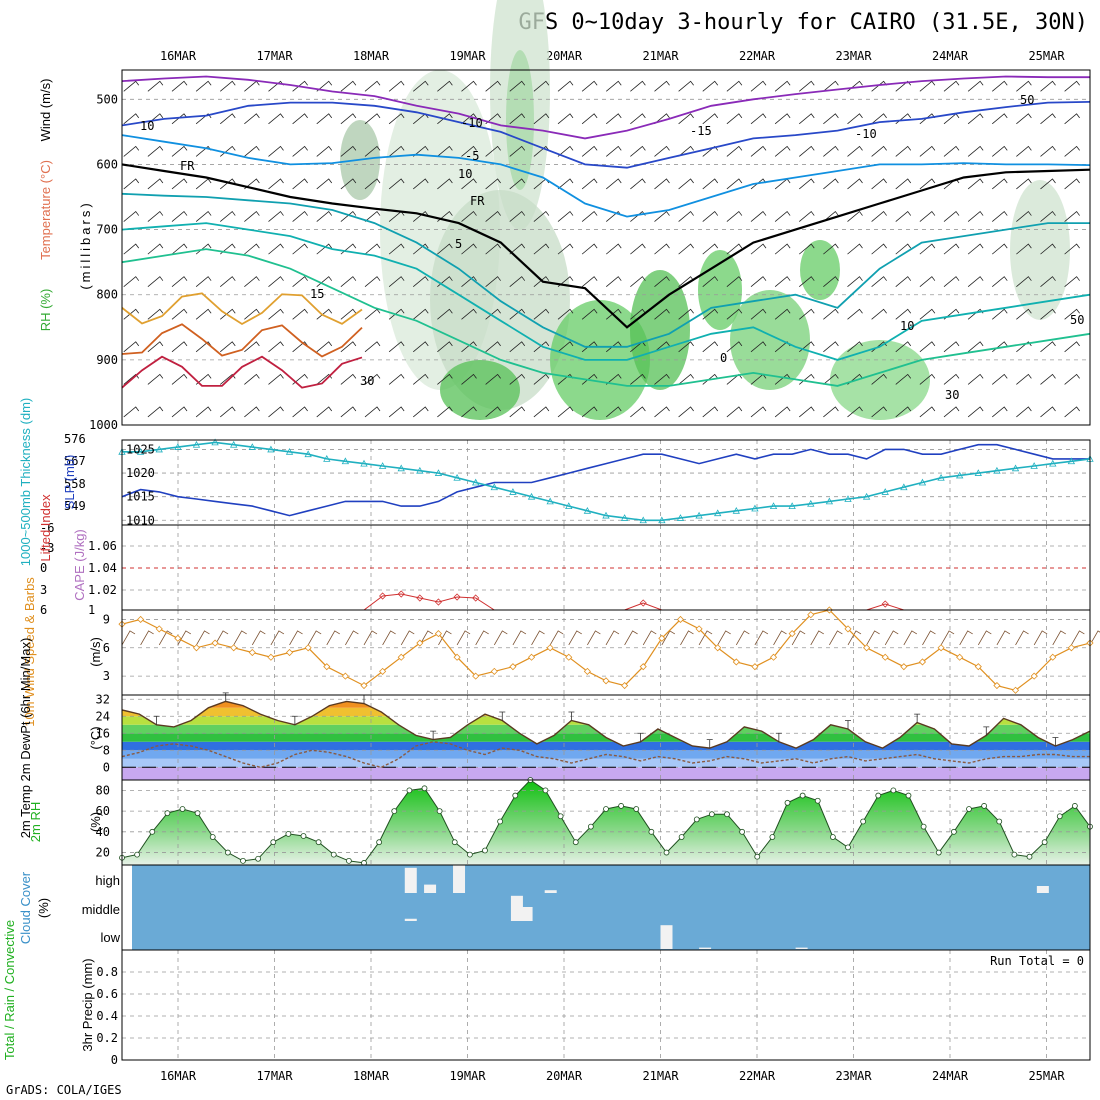 The image size is (1100, 1100). I want to click on contour-label: FR, so click(477, 201).